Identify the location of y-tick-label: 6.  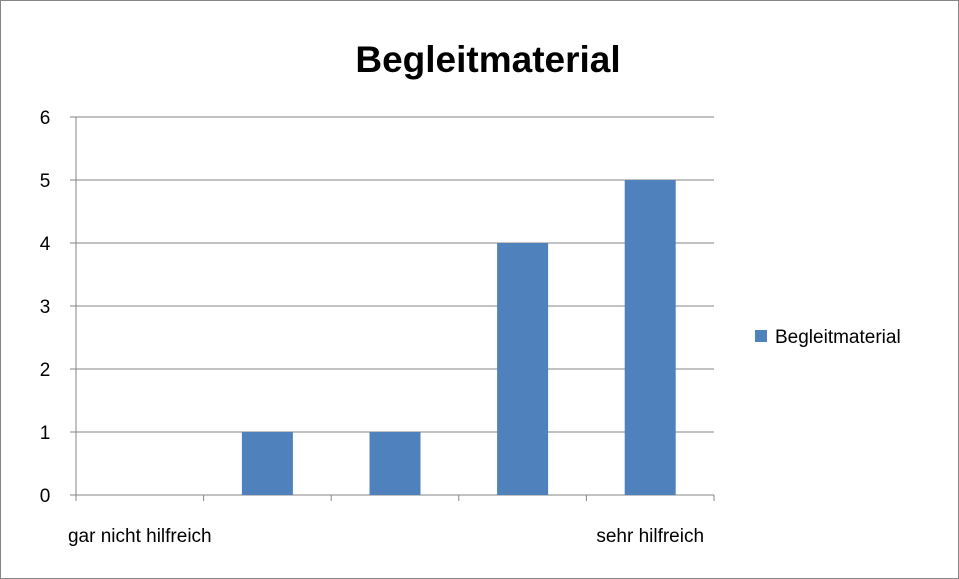
(45, 118).